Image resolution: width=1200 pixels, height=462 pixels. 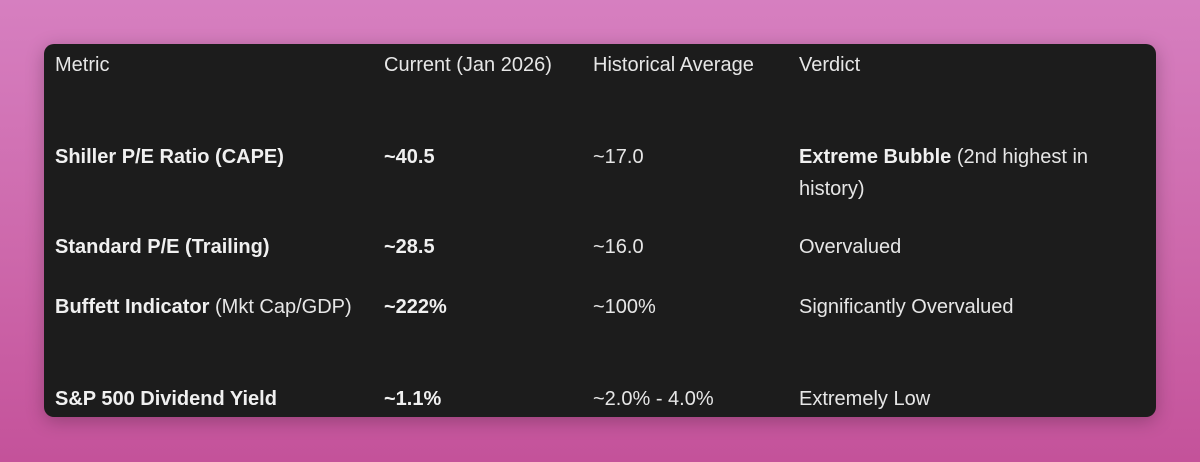 What do you see at coordinates (974, 247) in the screenshot?
I see `verdict-cell: Overvalued` at bounding box center [974, 247].